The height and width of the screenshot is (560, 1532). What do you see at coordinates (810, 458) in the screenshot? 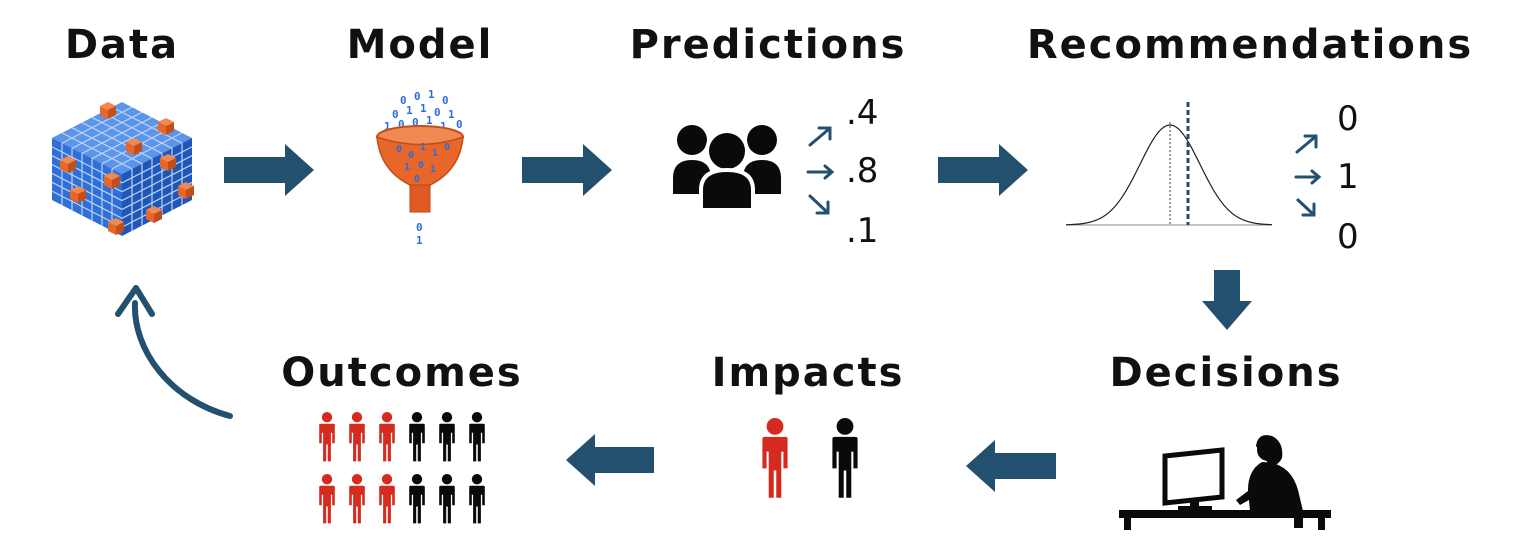
I see `person-icons` at bounding box center [810, 458].